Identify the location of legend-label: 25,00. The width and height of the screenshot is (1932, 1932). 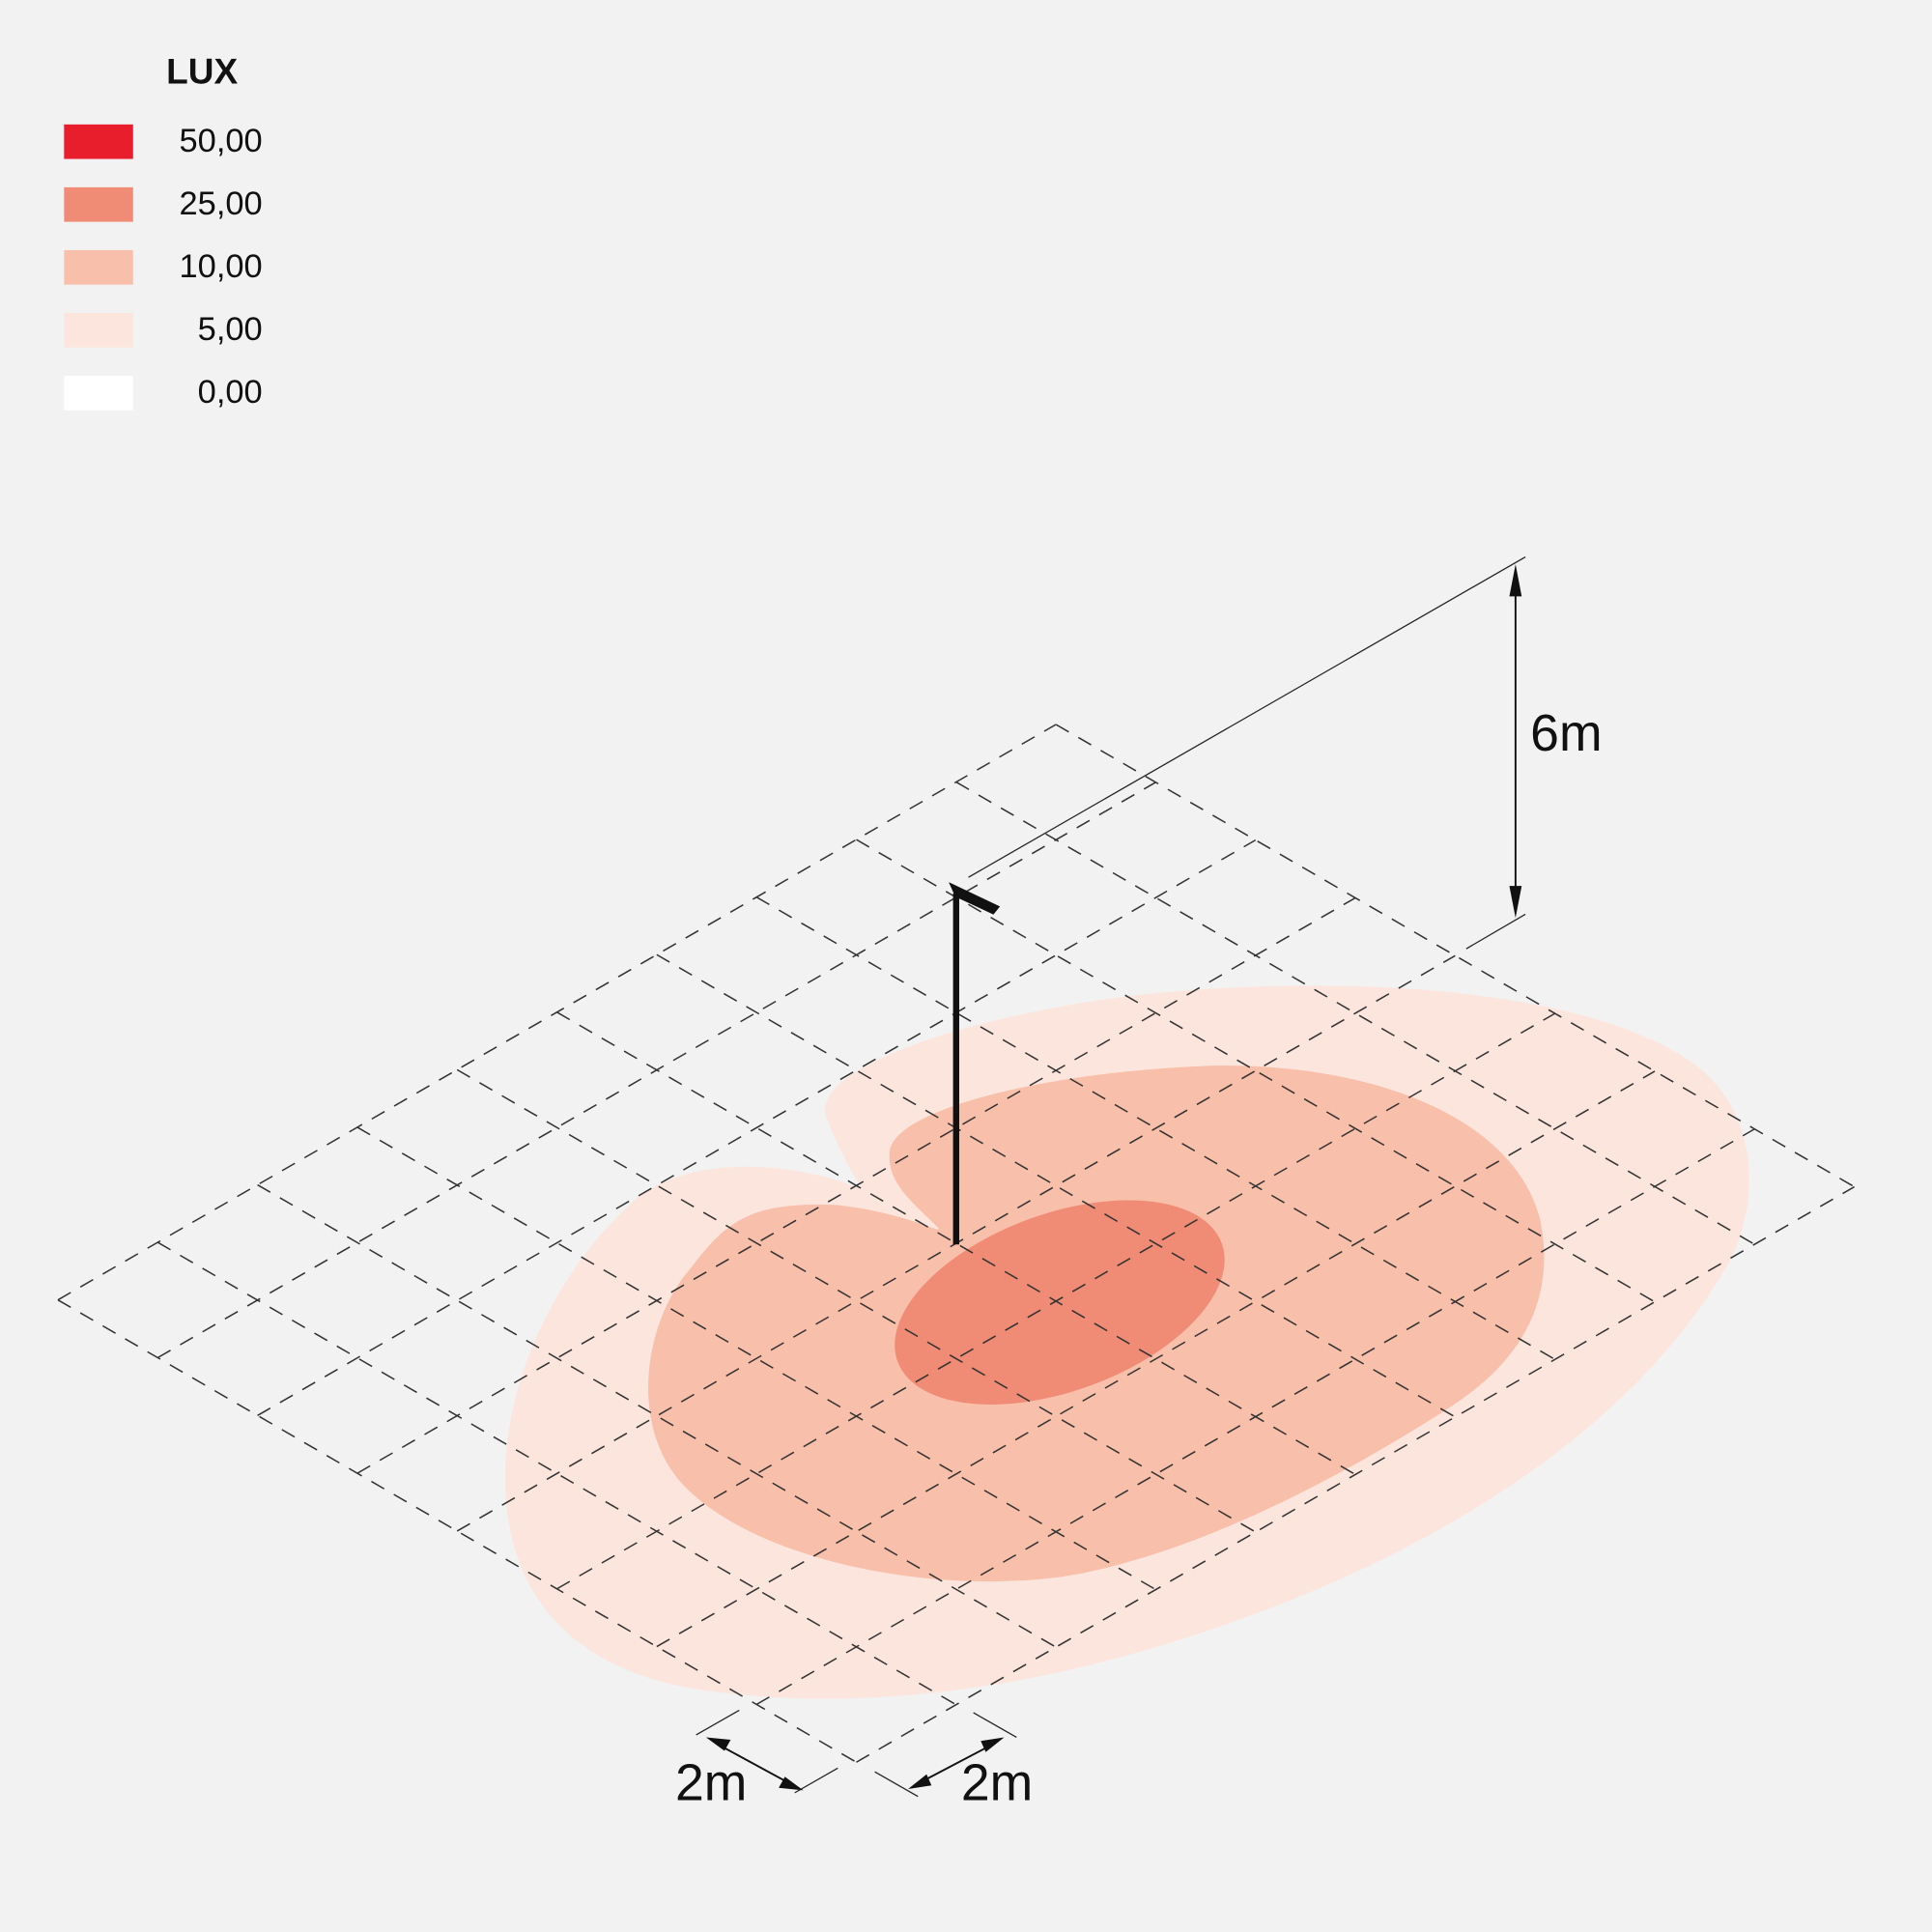
(221, 203).